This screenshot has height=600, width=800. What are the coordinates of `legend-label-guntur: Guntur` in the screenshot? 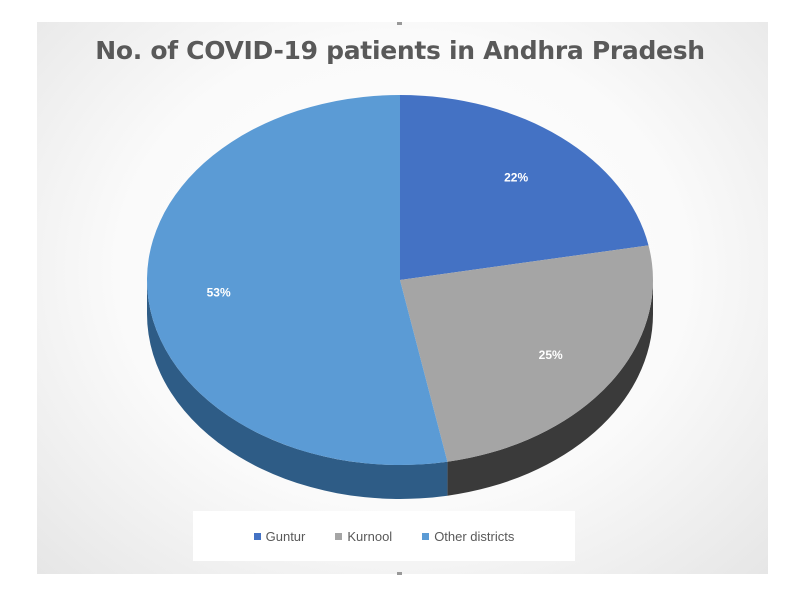 It's located at (285, 536).